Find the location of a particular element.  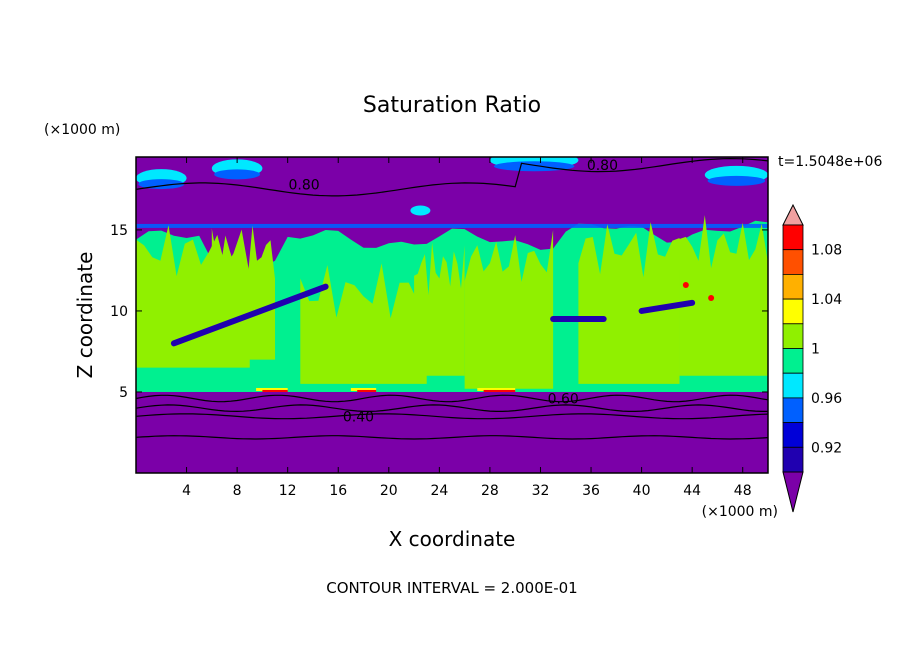

x-tick-label: 16 is located at coordinates (338, 491).